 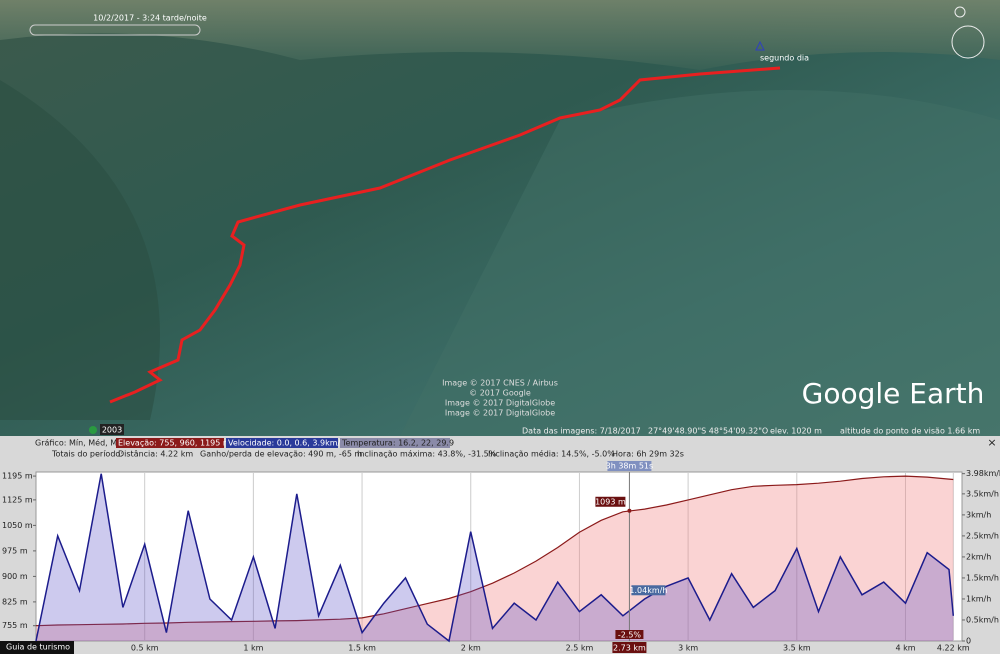 I want to click on eye-altitude: altitude do ponto de visão 1.66 km, so click(x=910, y=431).